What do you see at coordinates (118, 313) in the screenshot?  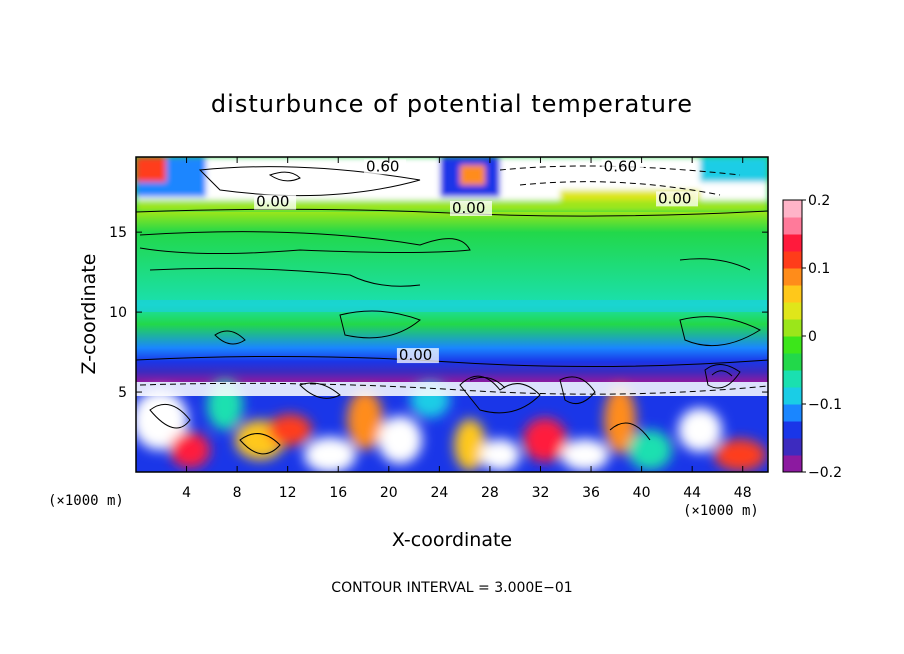 I see `y-tick-label: 10` at bounding box center [118, 313].